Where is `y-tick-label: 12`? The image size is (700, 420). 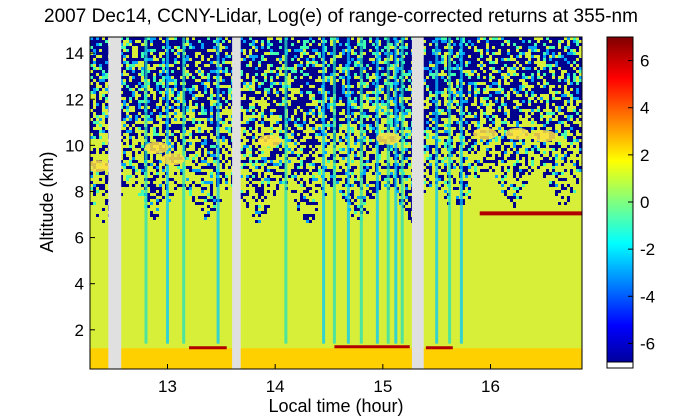
y-tick-label: 12 is located at coordinates (74, 99).